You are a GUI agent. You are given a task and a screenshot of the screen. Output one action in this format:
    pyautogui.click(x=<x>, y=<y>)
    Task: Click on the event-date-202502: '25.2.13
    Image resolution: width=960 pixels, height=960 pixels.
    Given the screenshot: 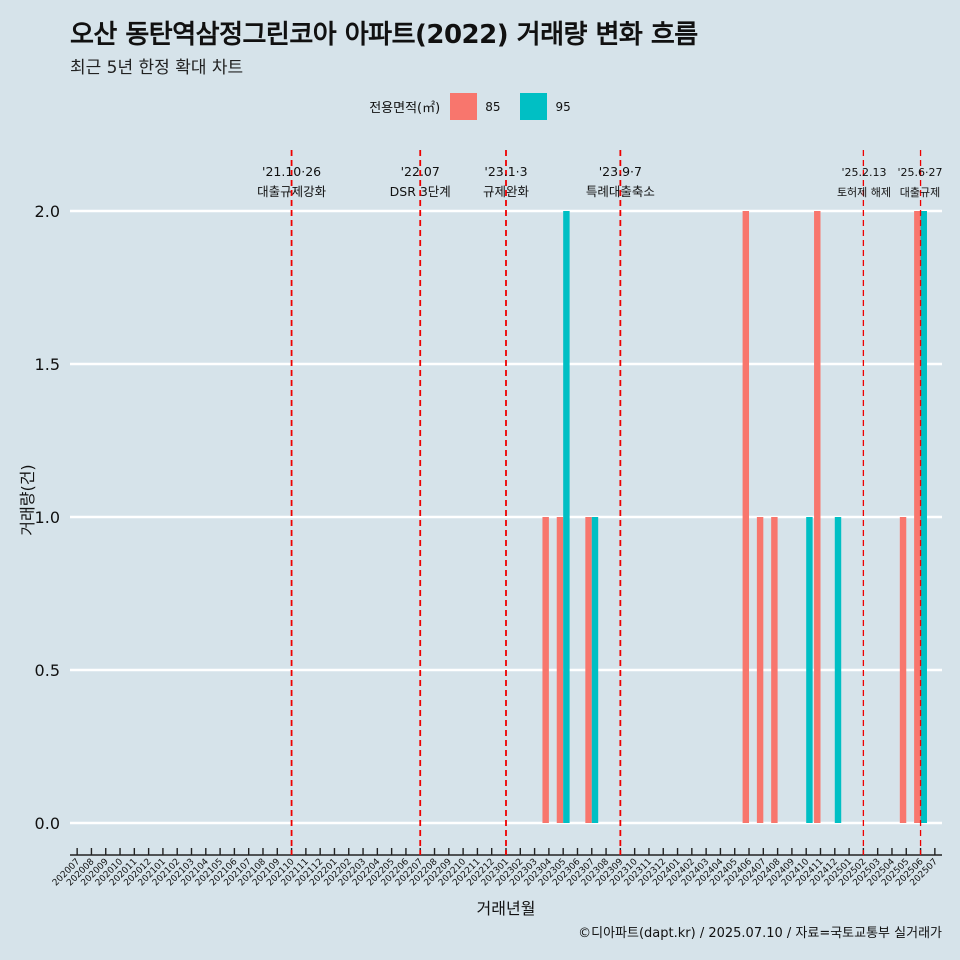 What is the action you would take?
    pyautogui.click(x=863, y=172)
    